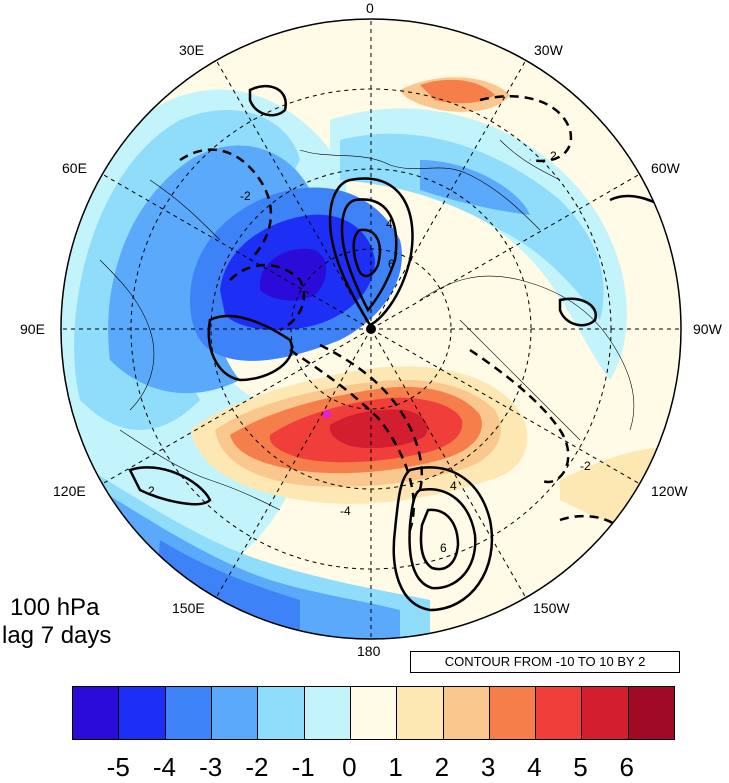 The image size is (729, 783). Describe the element at coordinates (69, 491) in the screenshot. I see `lon-label-120e: 120E` at that location.